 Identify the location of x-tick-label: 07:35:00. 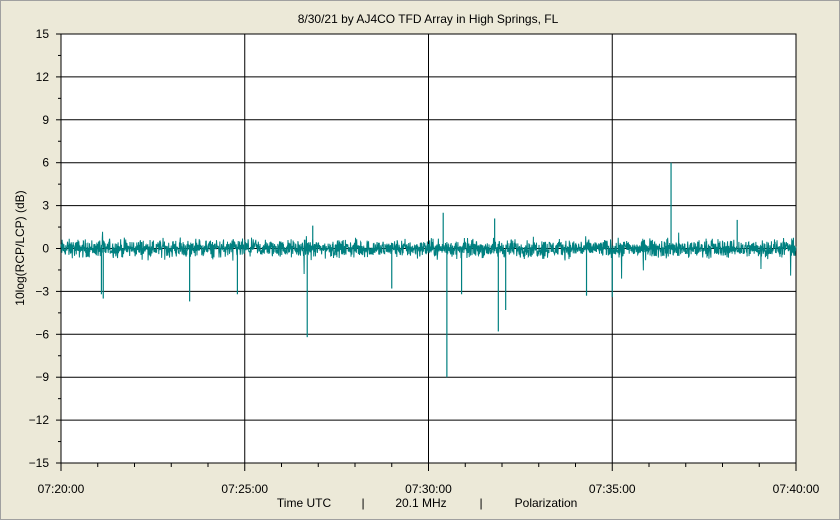
(612, 489).